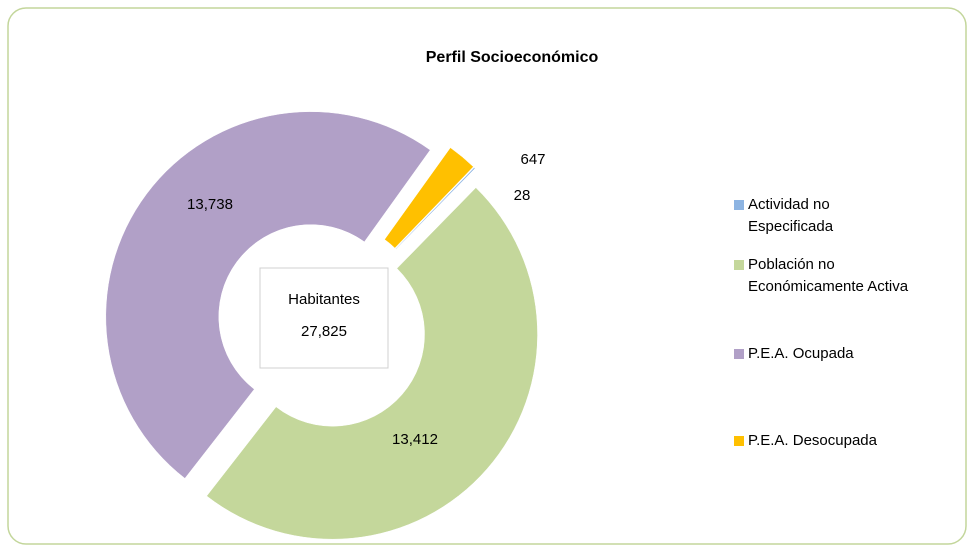  I want to click on chart-title: Perfil Socioeconómico, so click(512, 57).